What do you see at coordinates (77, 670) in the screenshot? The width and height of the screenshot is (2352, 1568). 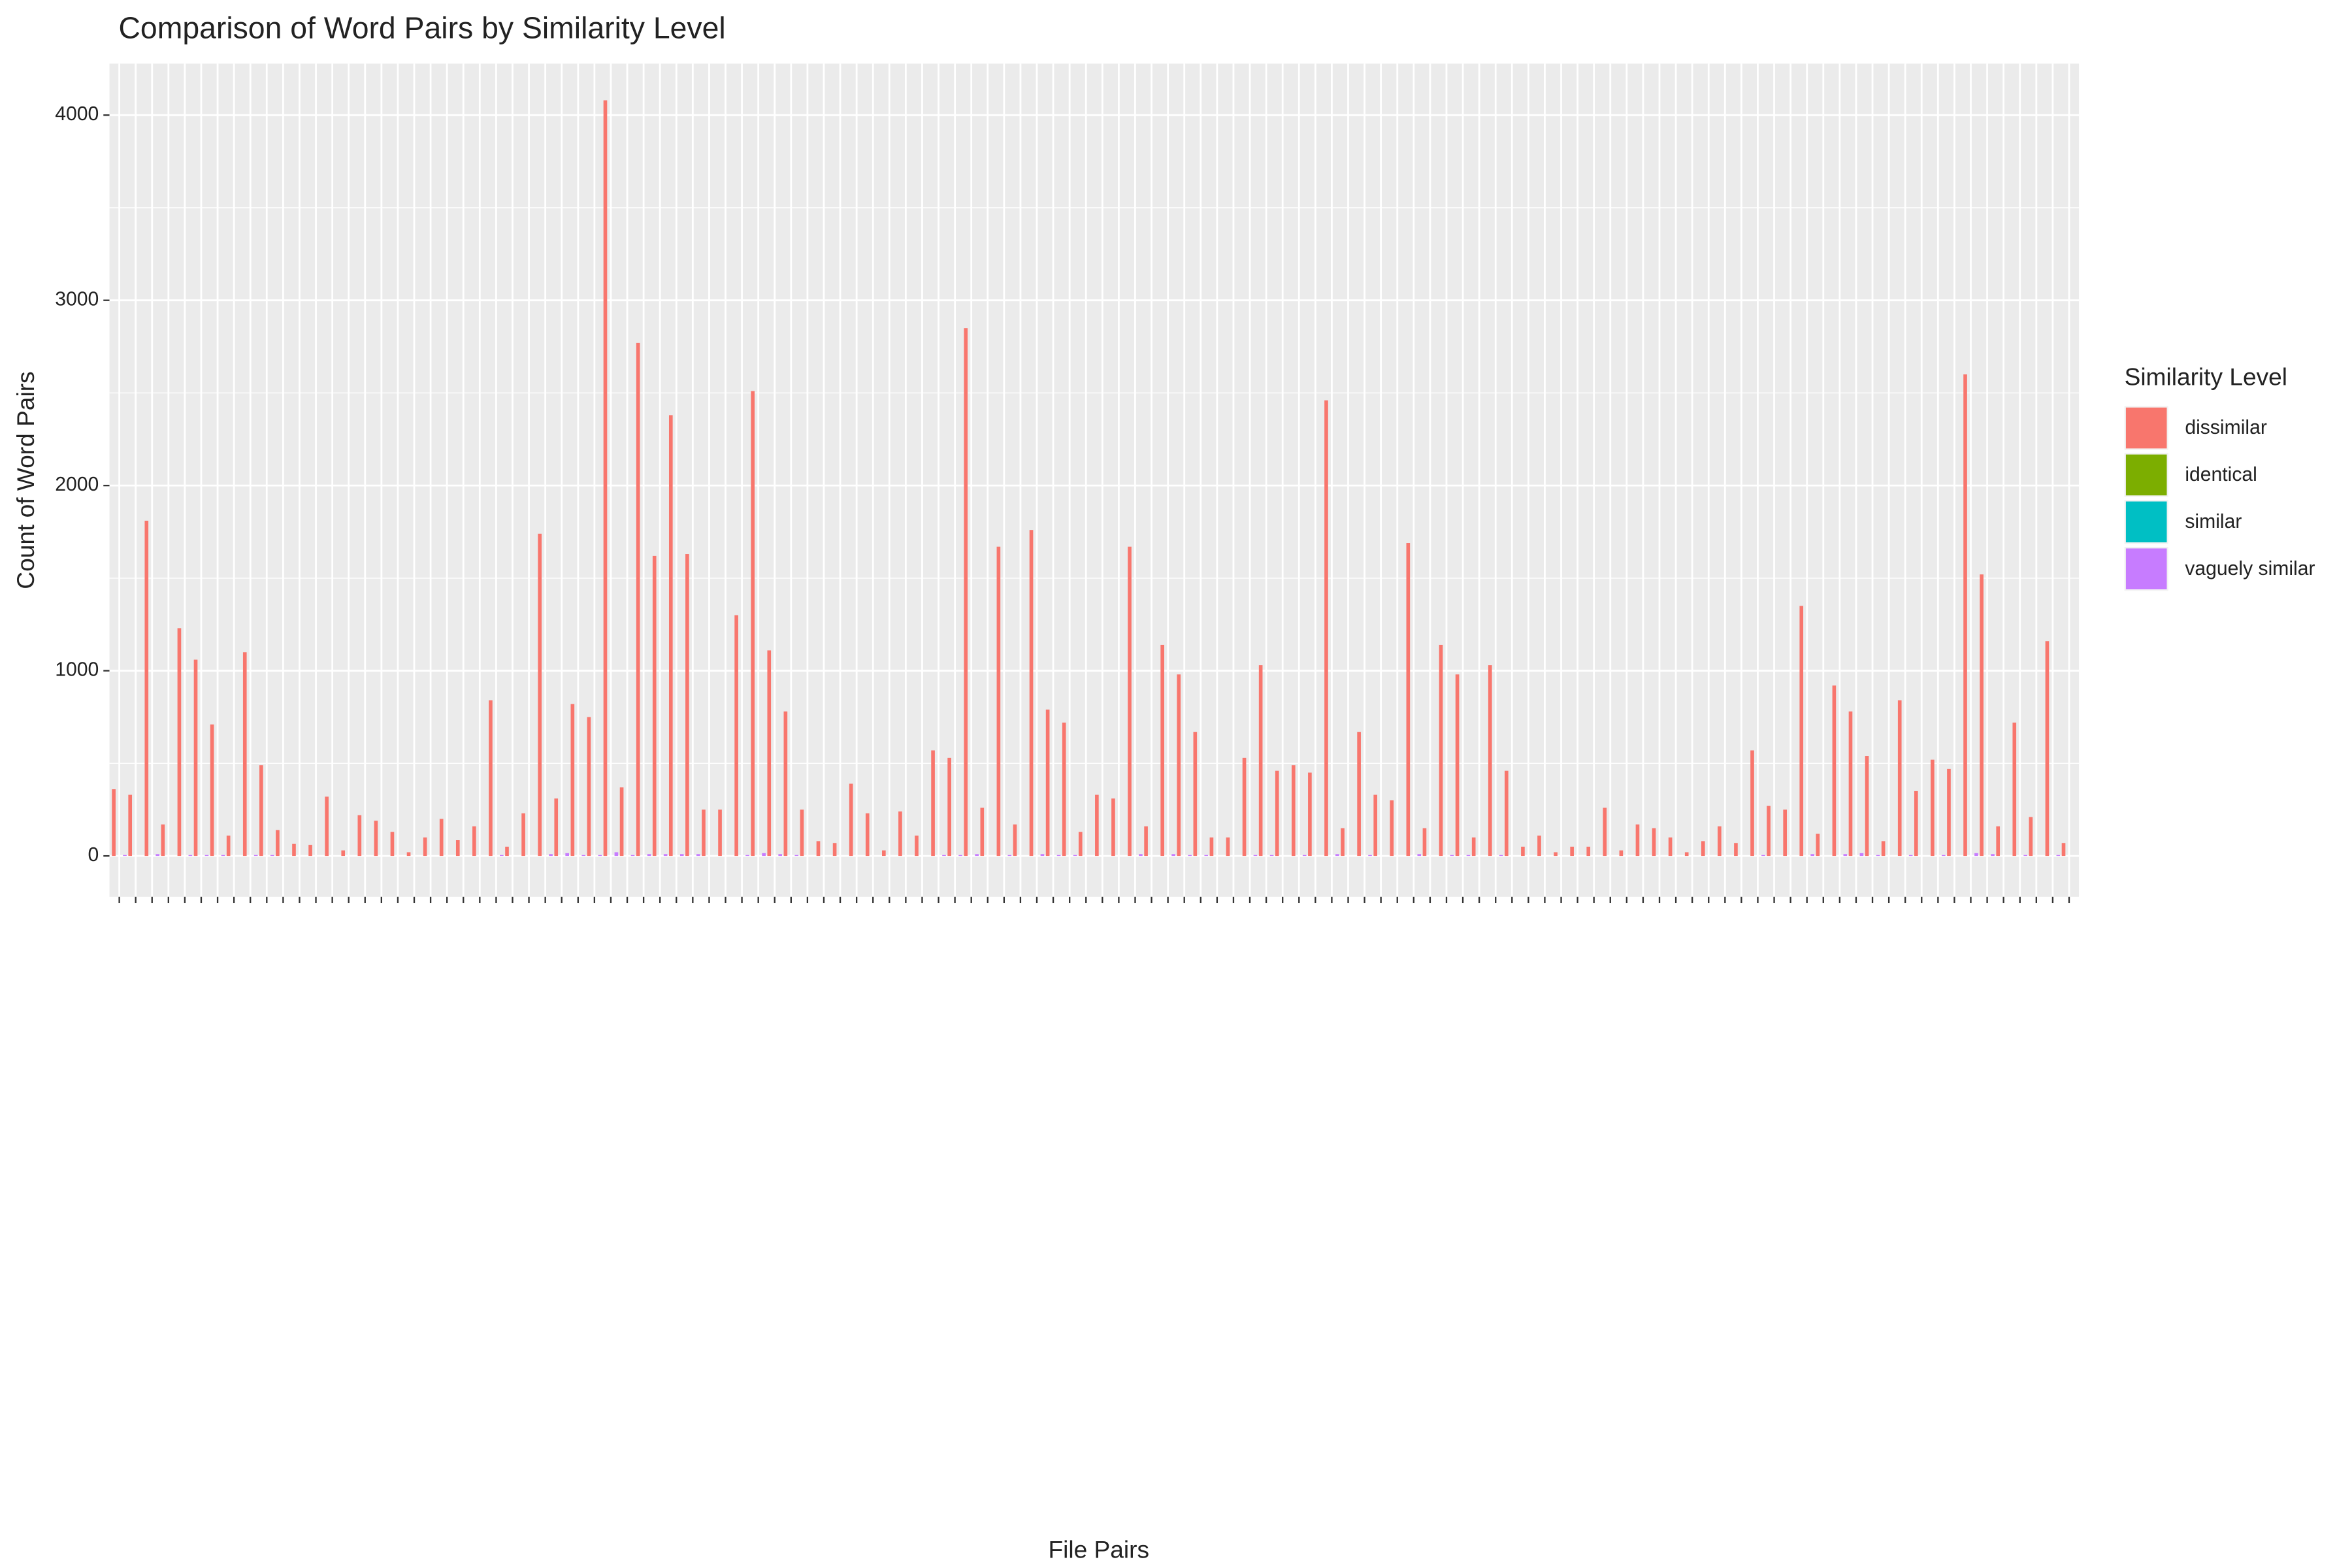 I see `y-tick-label: 1000` at bounding box center [77, 670].